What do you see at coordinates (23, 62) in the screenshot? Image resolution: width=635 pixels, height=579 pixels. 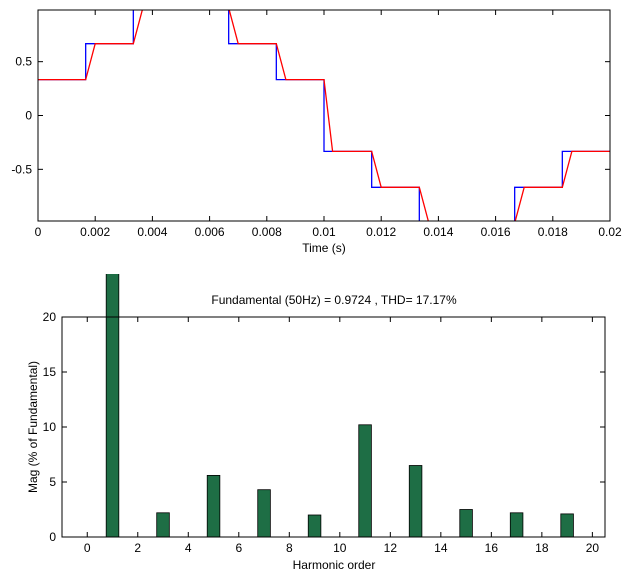 I see `y-tick-label: 0.5` at bounding box center [23, 62].